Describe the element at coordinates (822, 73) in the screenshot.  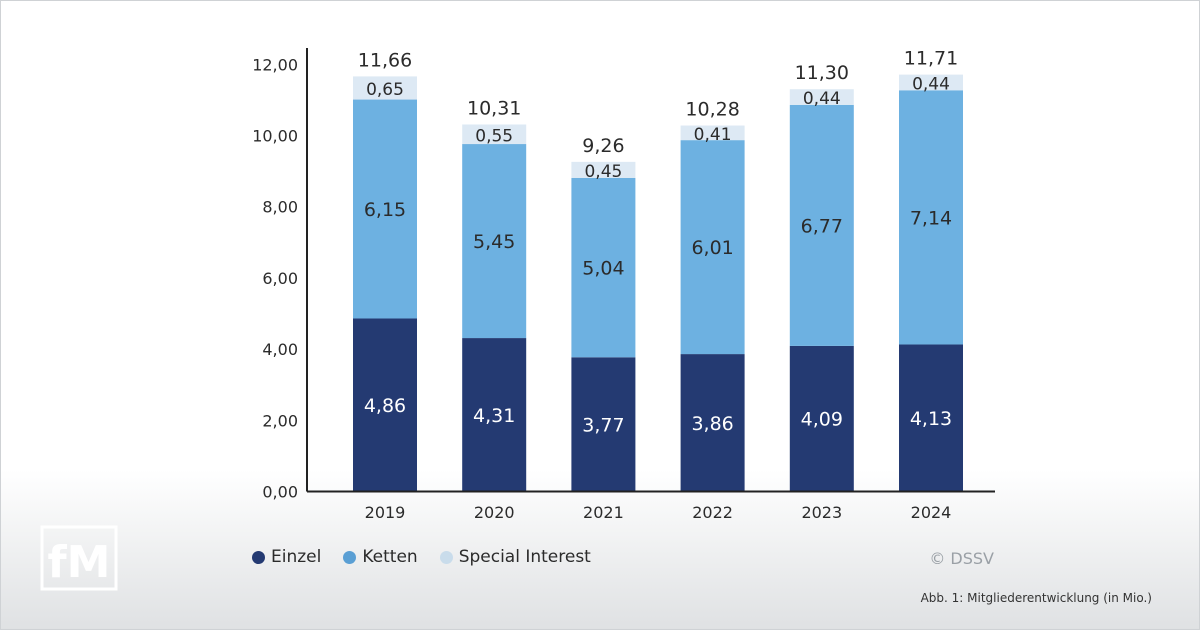
I see `total-label: 11,30` at that location.